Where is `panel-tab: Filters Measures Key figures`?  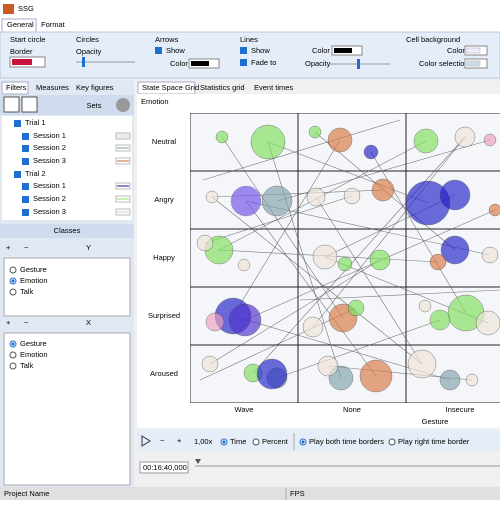
panel-tab: Filters Measures Key figures is located at coordinates (57, 88).